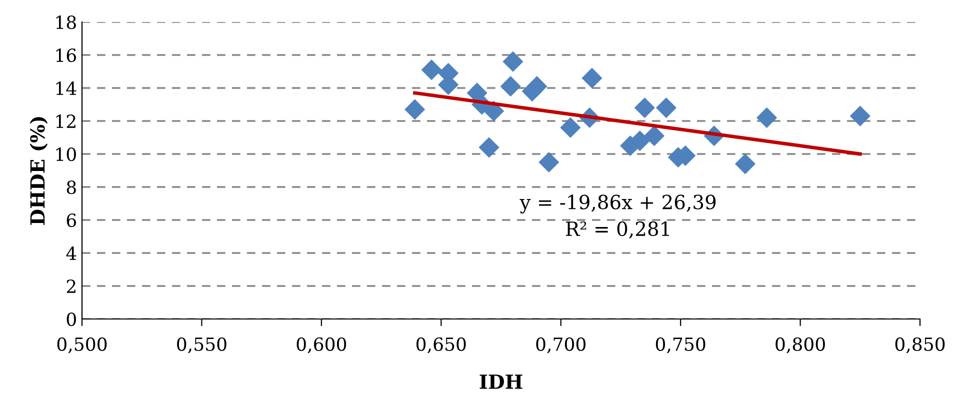 This screenshot has width=954, height=415. I want to click on y-tick-label: 6, so click(71, 220).